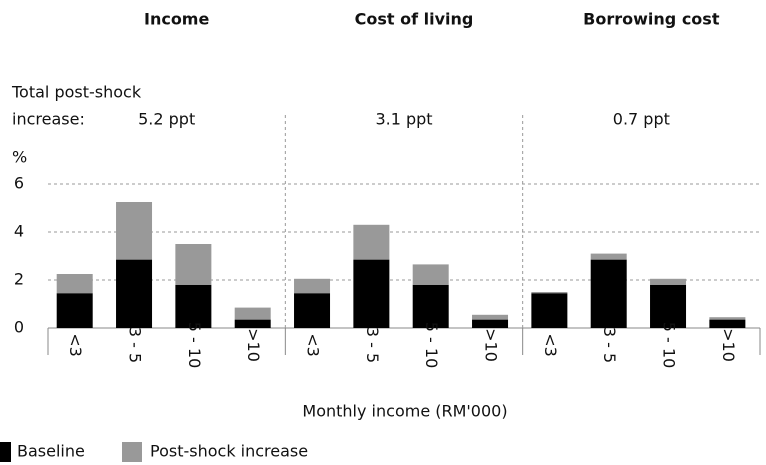  What do you see at coordinates (651, 19) in the screenshot?
I see `panel-title: Borrowing cost` at bounding box center [651, 19].